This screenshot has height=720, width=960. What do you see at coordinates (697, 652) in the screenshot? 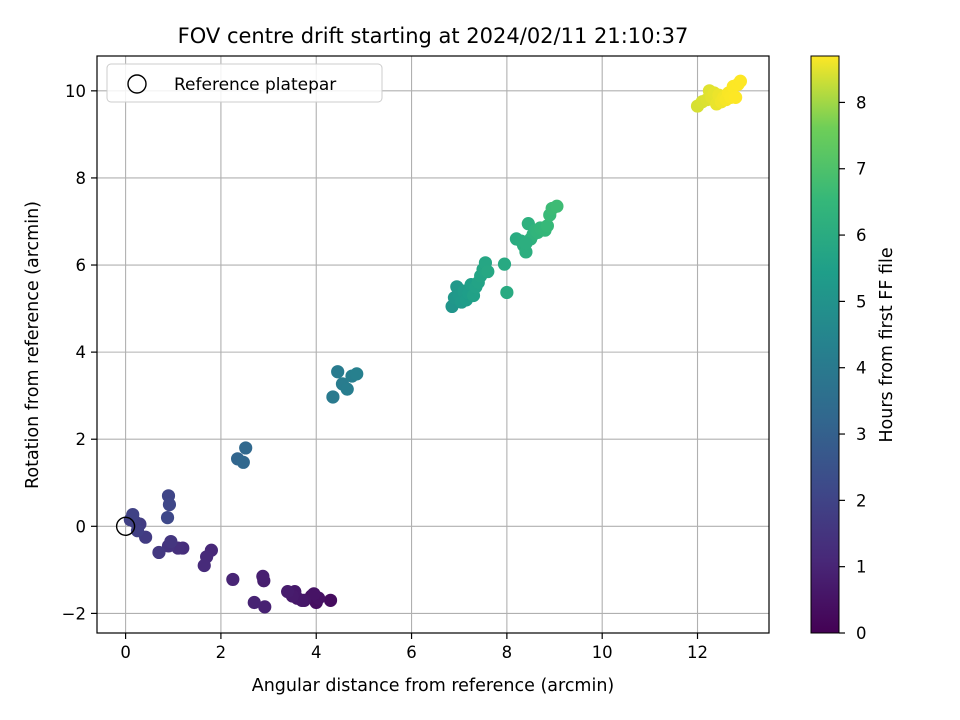
I see `x-tick-label: 12` at bounding box center [697, 652].